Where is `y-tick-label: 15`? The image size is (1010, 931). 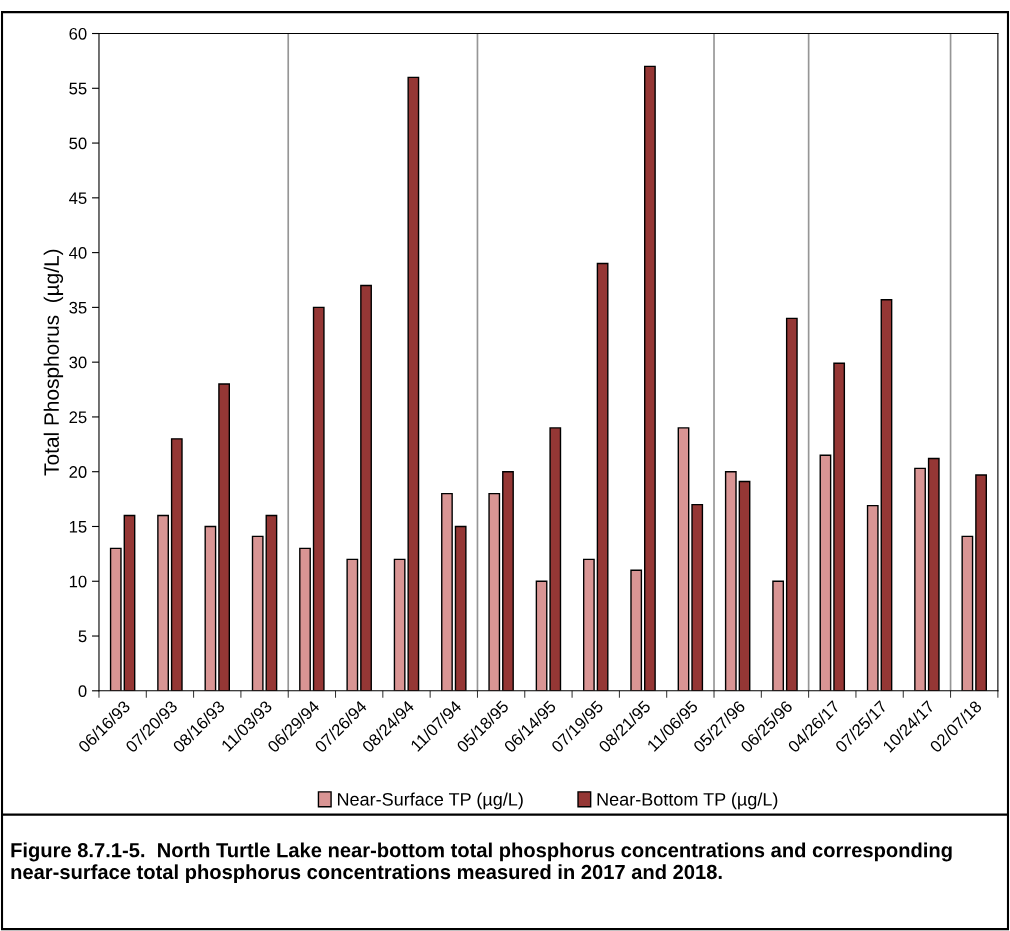 y-tick-label: 15 is located at coordinates (78, 527).